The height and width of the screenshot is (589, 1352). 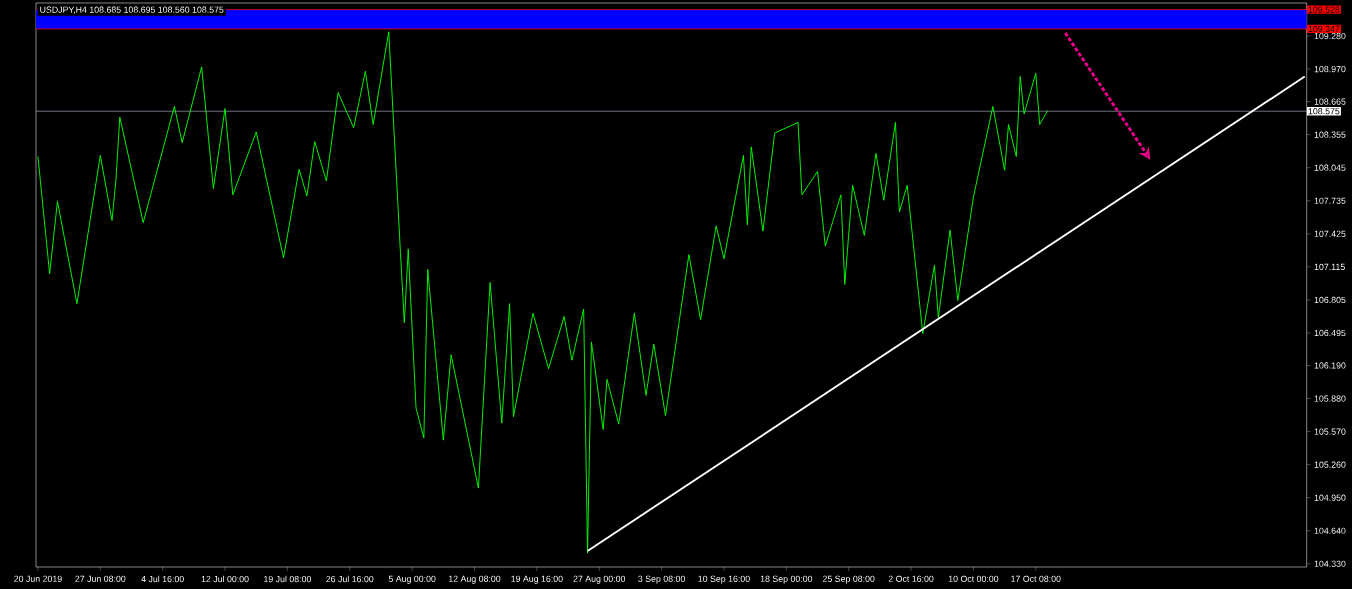 I want to click on y-tick-label: 104.330, so click(x=1330, y=563).